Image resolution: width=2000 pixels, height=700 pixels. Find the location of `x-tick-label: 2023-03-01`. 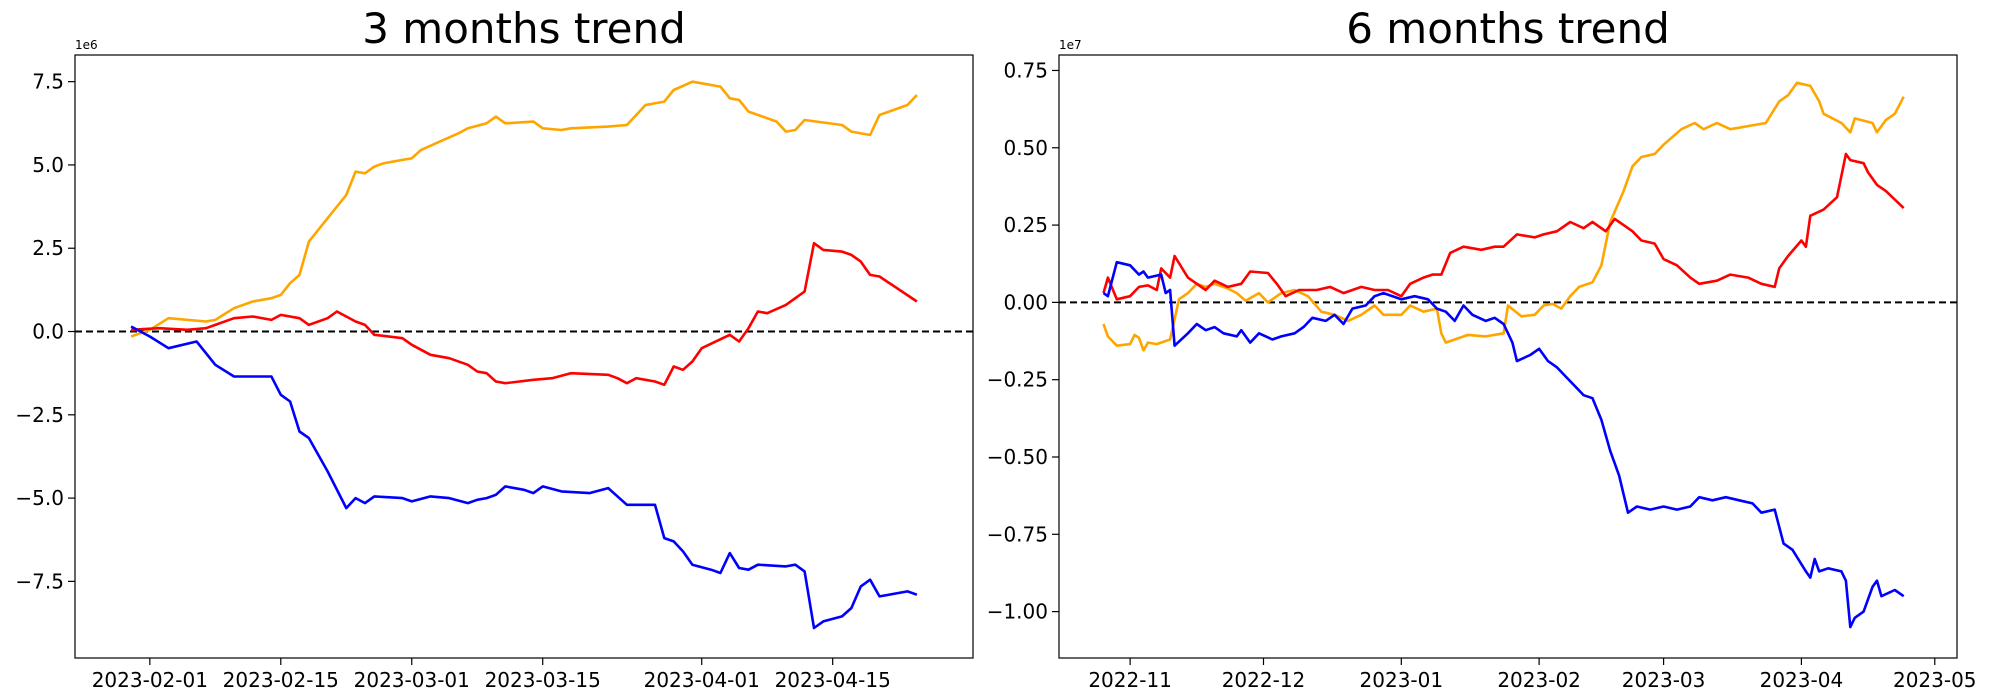

x-tick-label: 2023-03-01 is located at coordinates (412, 680).